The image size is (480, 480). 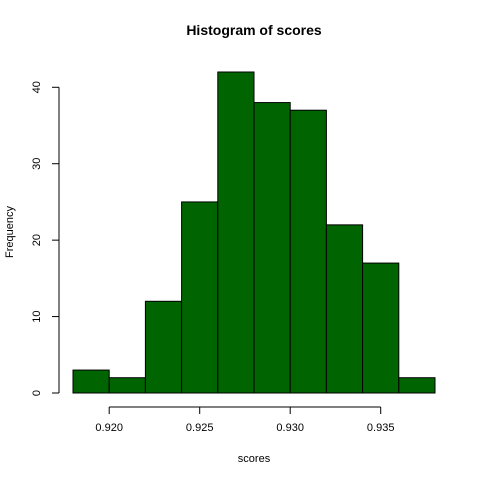 What do you see at coordinates (37, 164) in the screenshot?
I see `y-tick-label: 30` at bounding box center [37, 164].